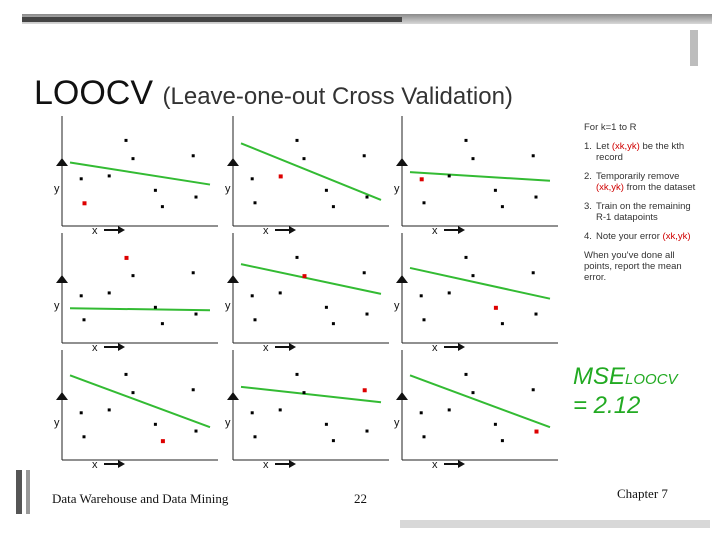 Image resolution: width=720 pixels, height=540 pixels. I want to click on step-4: 4. Note your error (xk,yk), so click(644, 236).